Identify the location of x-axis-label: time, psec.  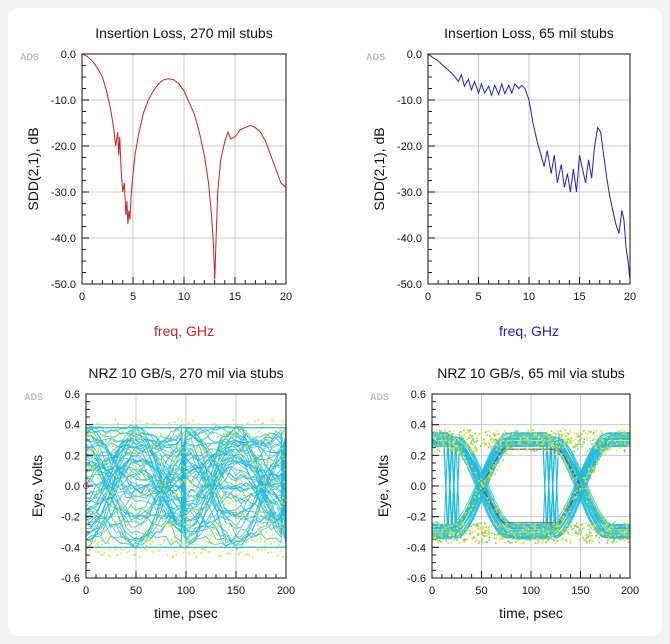
(186, 613).